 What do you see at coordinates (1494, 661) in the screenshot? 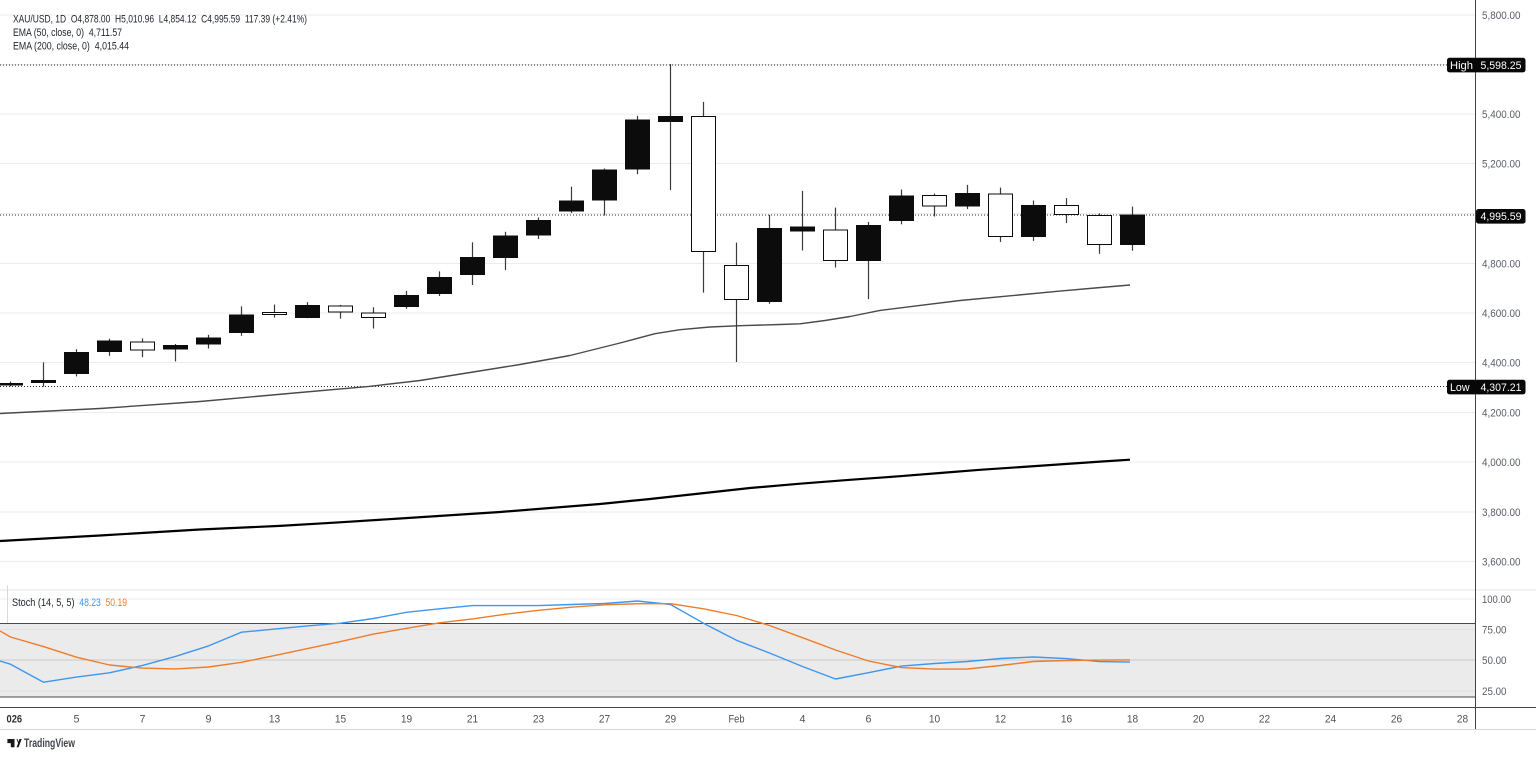
I see `svg-text: 50.00` at bounding box center [1494, 661].